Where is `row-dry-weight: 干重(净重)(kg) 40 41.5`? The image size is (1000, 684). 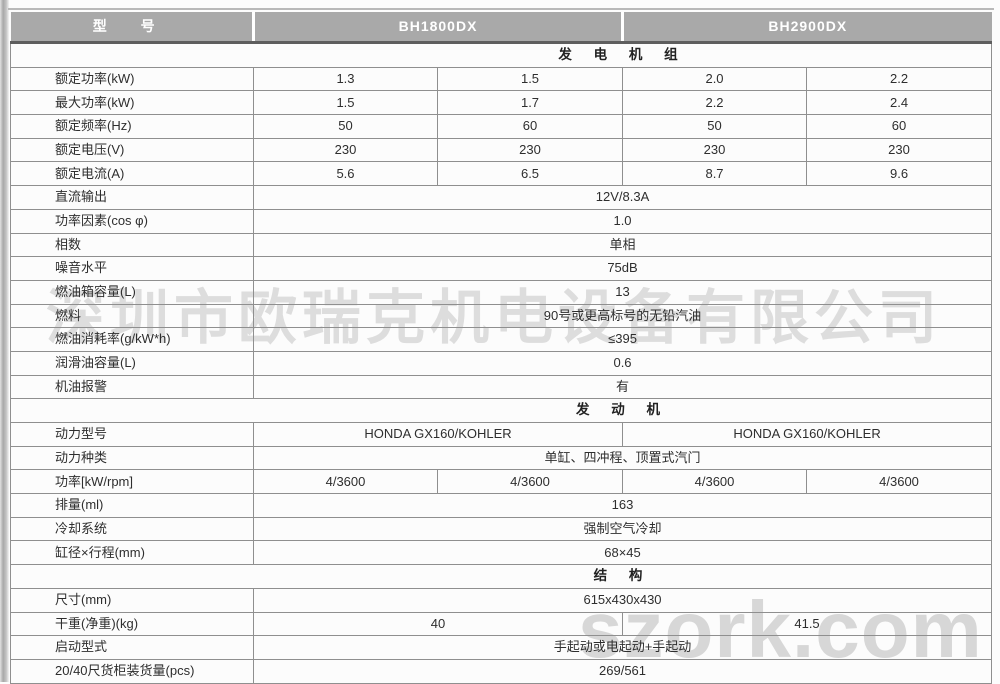
row-dry-weight: 干重(净重)(kg) 40 41.5 is located at coordinates (501, 624).